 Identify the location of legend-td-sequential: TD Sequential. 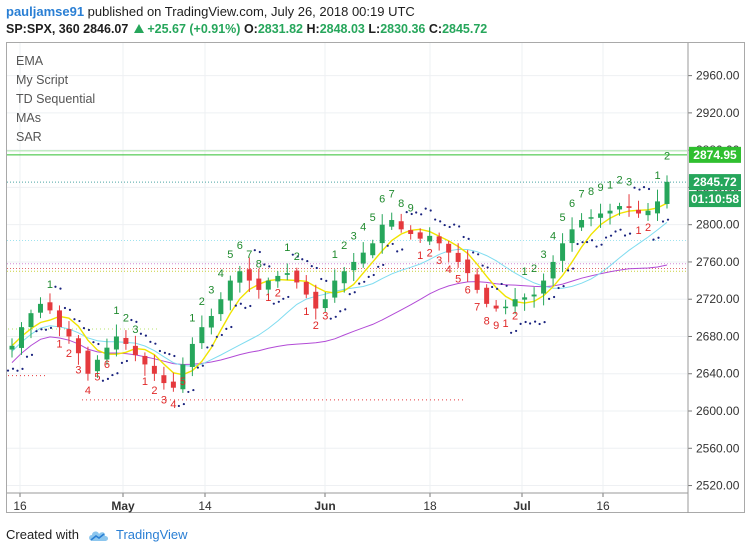
(56, 99).